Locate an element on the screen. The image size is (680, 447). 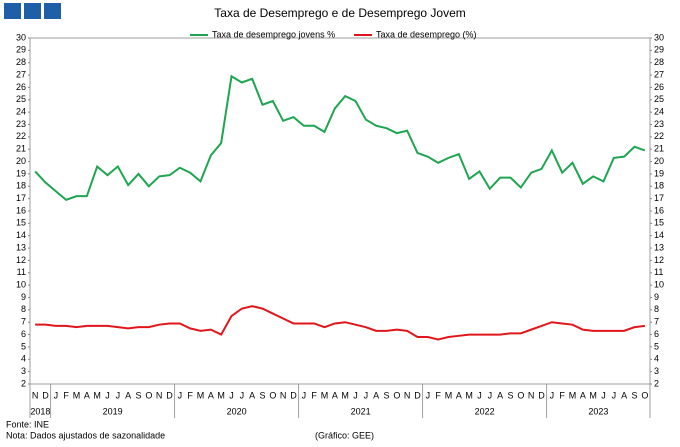
y-tick-label: 23 is located at coordinates (21, 124).